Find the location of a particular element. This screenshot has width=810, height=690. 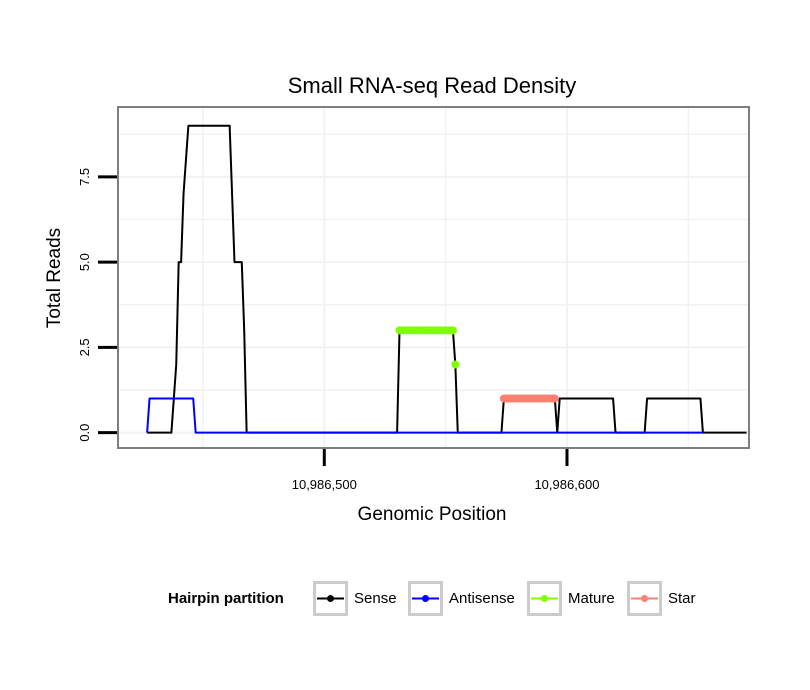

chart-title: Small RNA-seq Read Density is located at coordinates (432, 85).